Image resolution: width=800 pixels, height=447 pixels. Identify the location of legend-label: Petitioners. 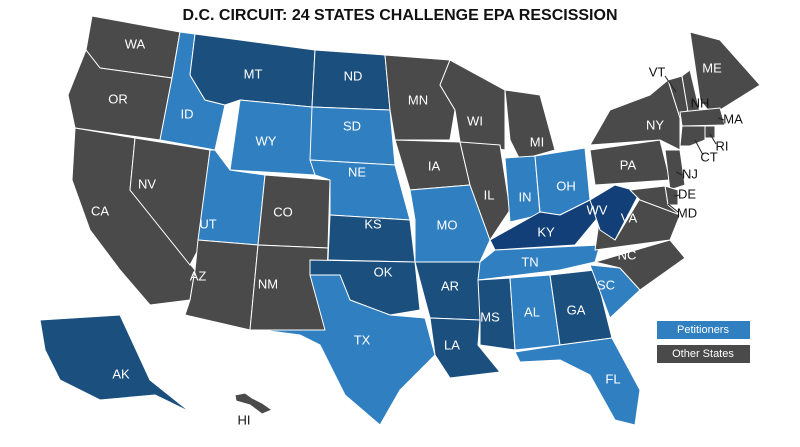
(703, 330).